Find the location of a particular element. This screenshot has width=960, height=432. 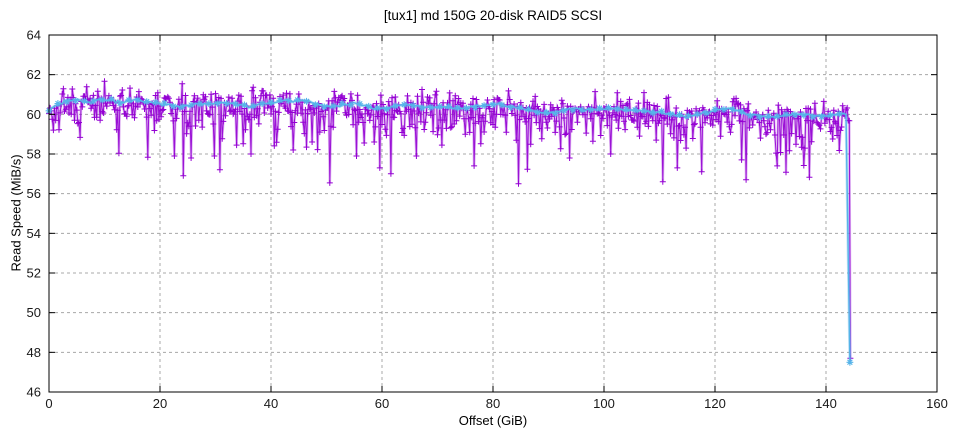

x-tick-label: 160 is located at coordinates (937, 403).